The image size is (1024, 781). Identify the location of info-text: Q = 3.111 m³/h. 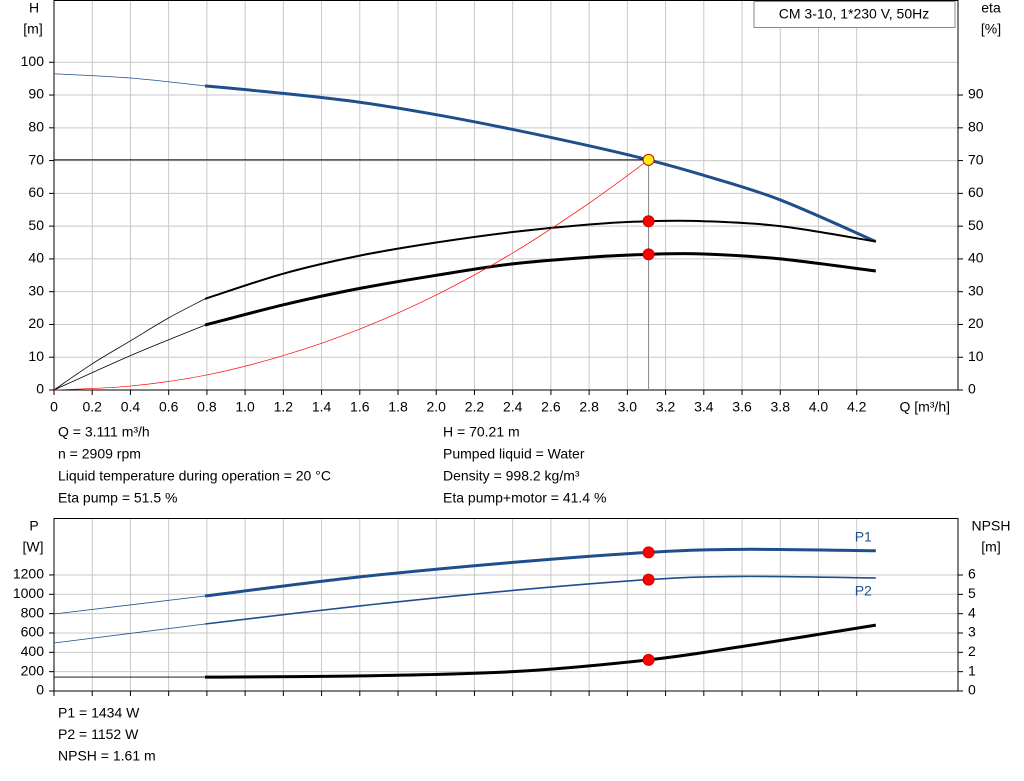
(104, 432).